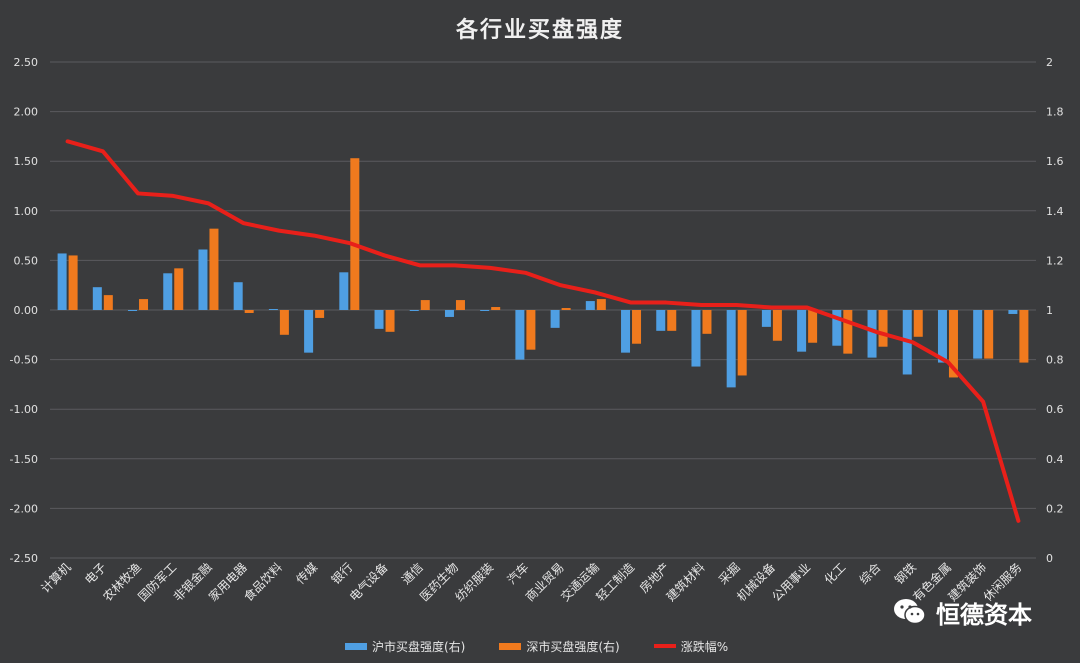 Image resolution: width=1080 pixels, height=663 pixels. I want to click on y-left-tick-label: -2.50, so click(24, 558).